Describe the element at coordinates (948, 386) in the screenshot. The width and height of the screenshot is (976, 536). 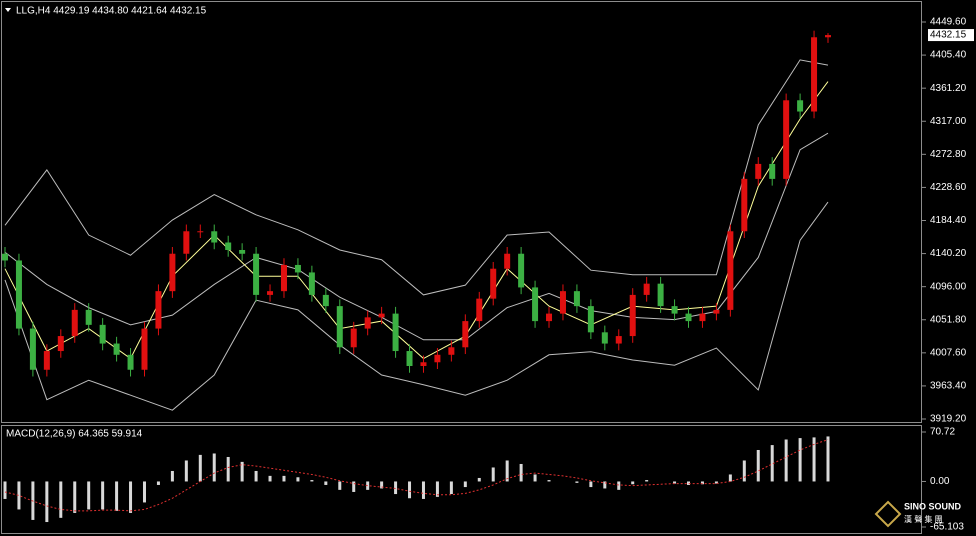
I see `y-tick-label: 3963.40` at that location.